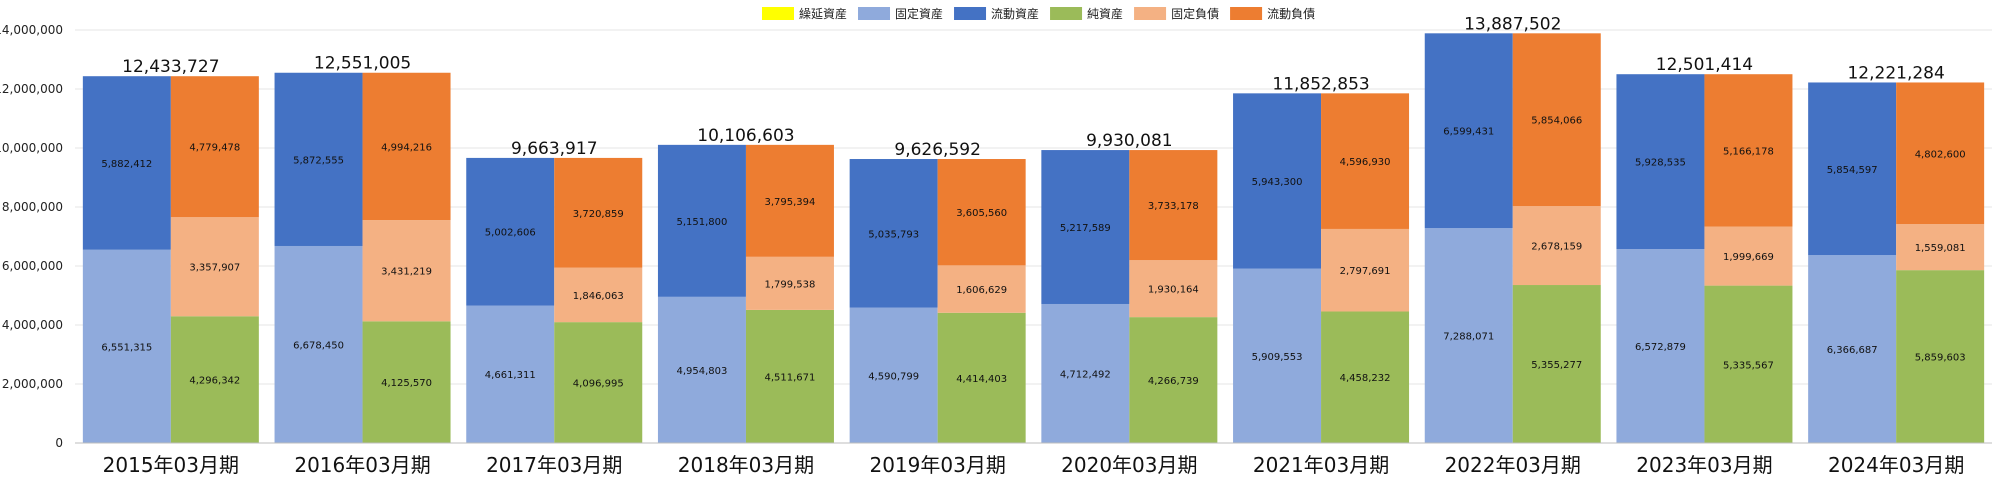  I want to click on data-label-fixed-liabilities: 2,797,691, so click(1365, 271).